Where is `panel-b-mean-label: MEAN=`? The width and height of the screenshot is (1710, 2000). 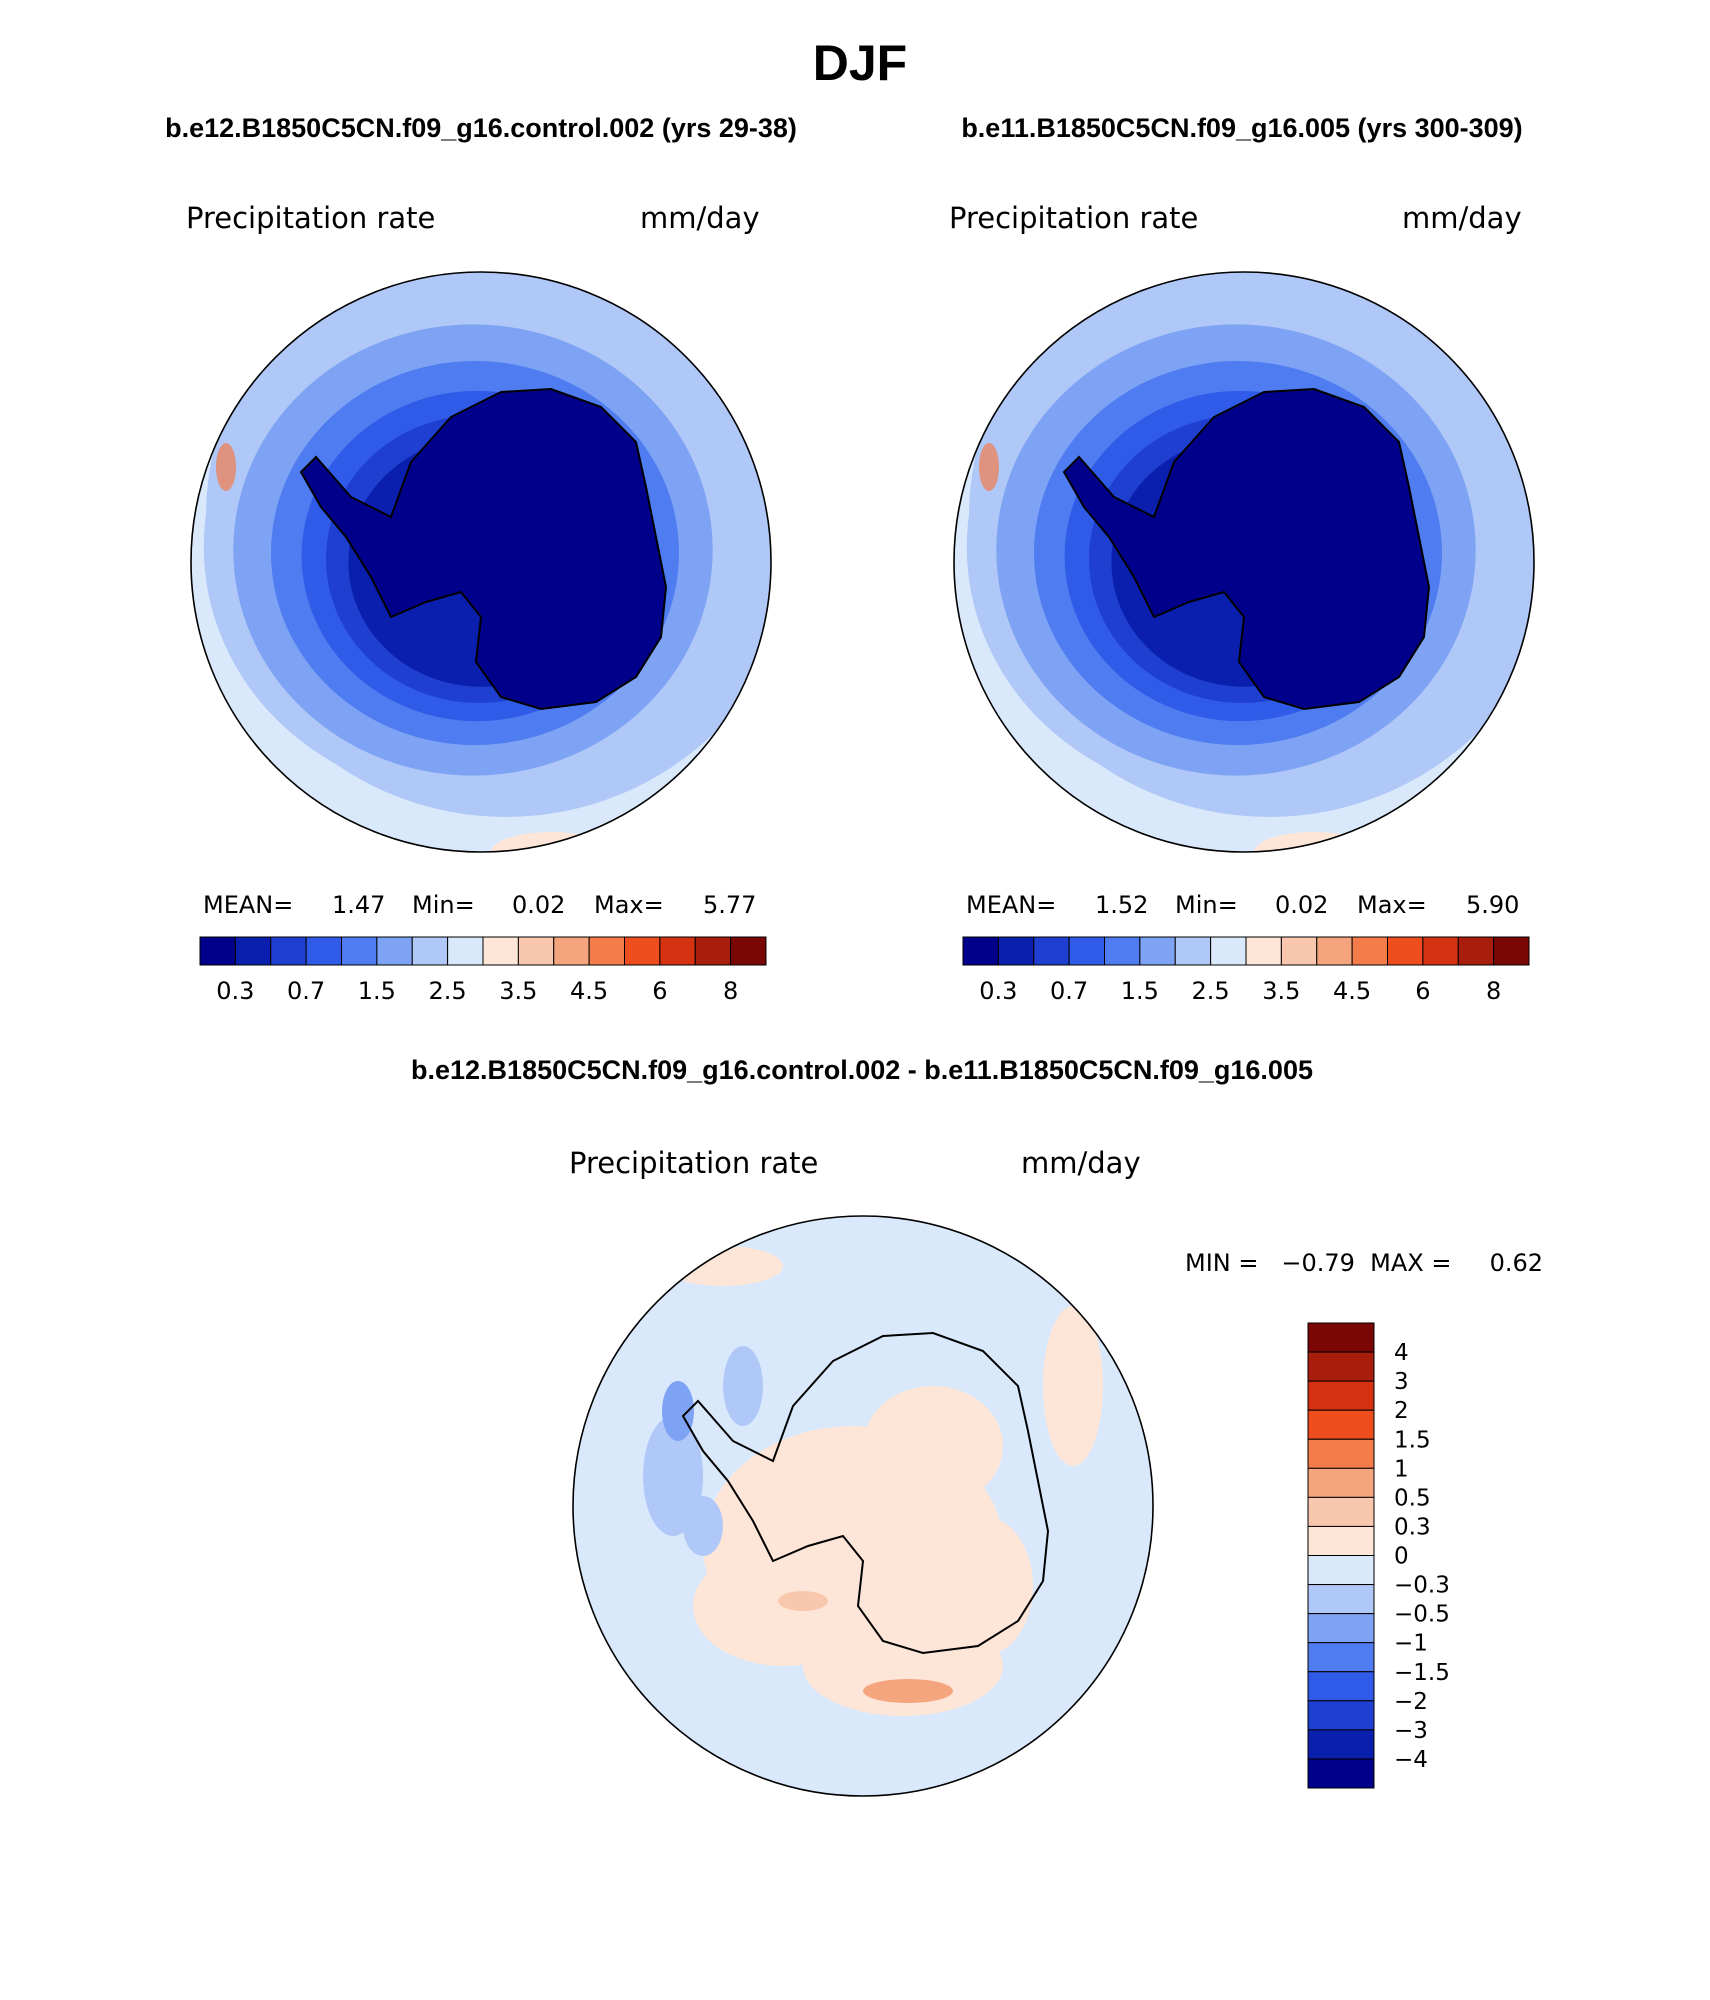
panel-b-mean-label: MEAN= is located at coordinates (1011, 905).